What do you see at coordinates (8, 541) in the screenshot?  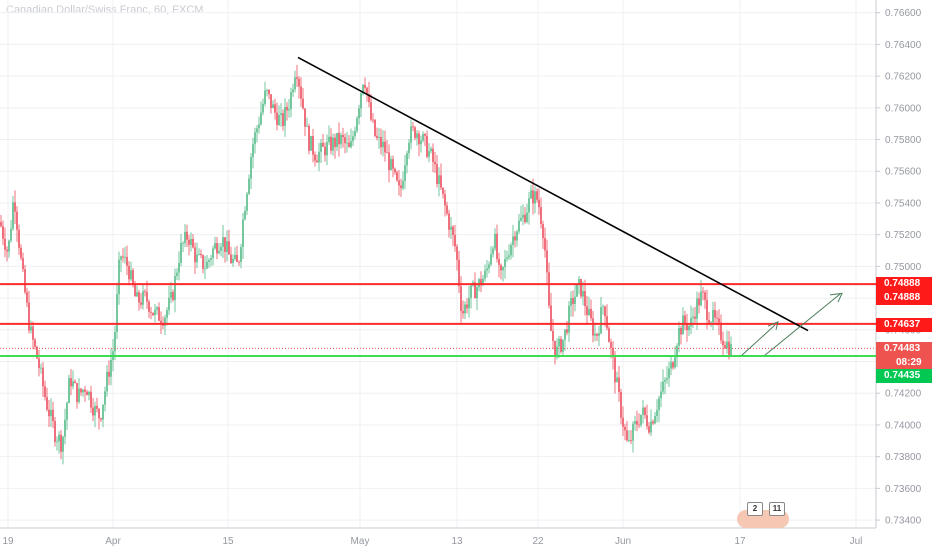 I see `x-tick-label: 19` at bounding box center [8, 541].